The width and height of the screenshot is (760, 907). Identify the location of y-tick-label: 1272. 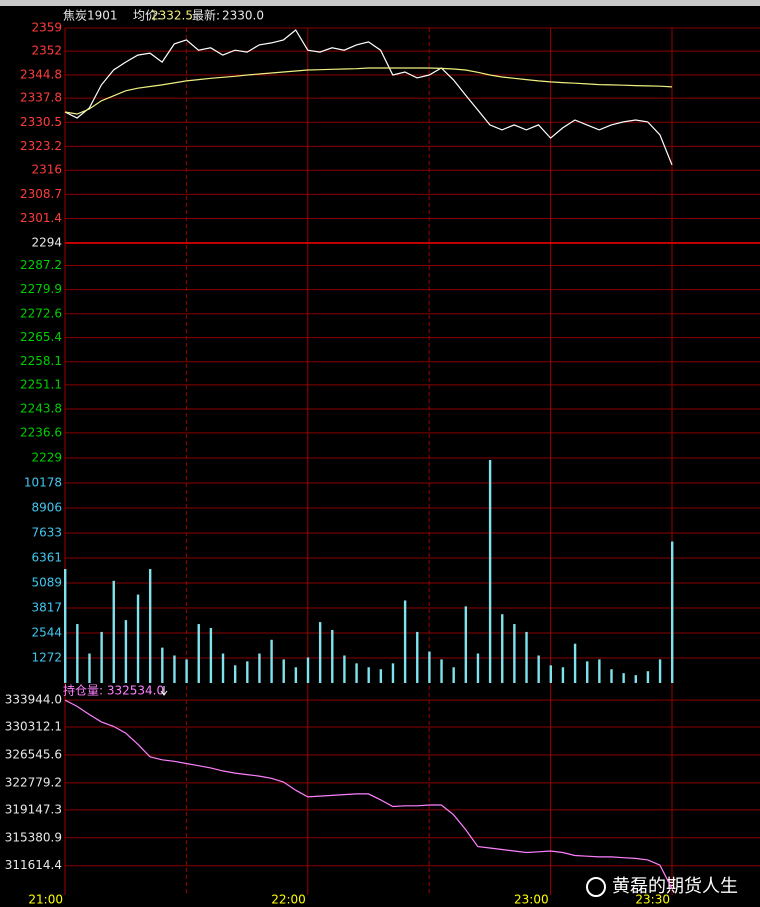
(46, 658).